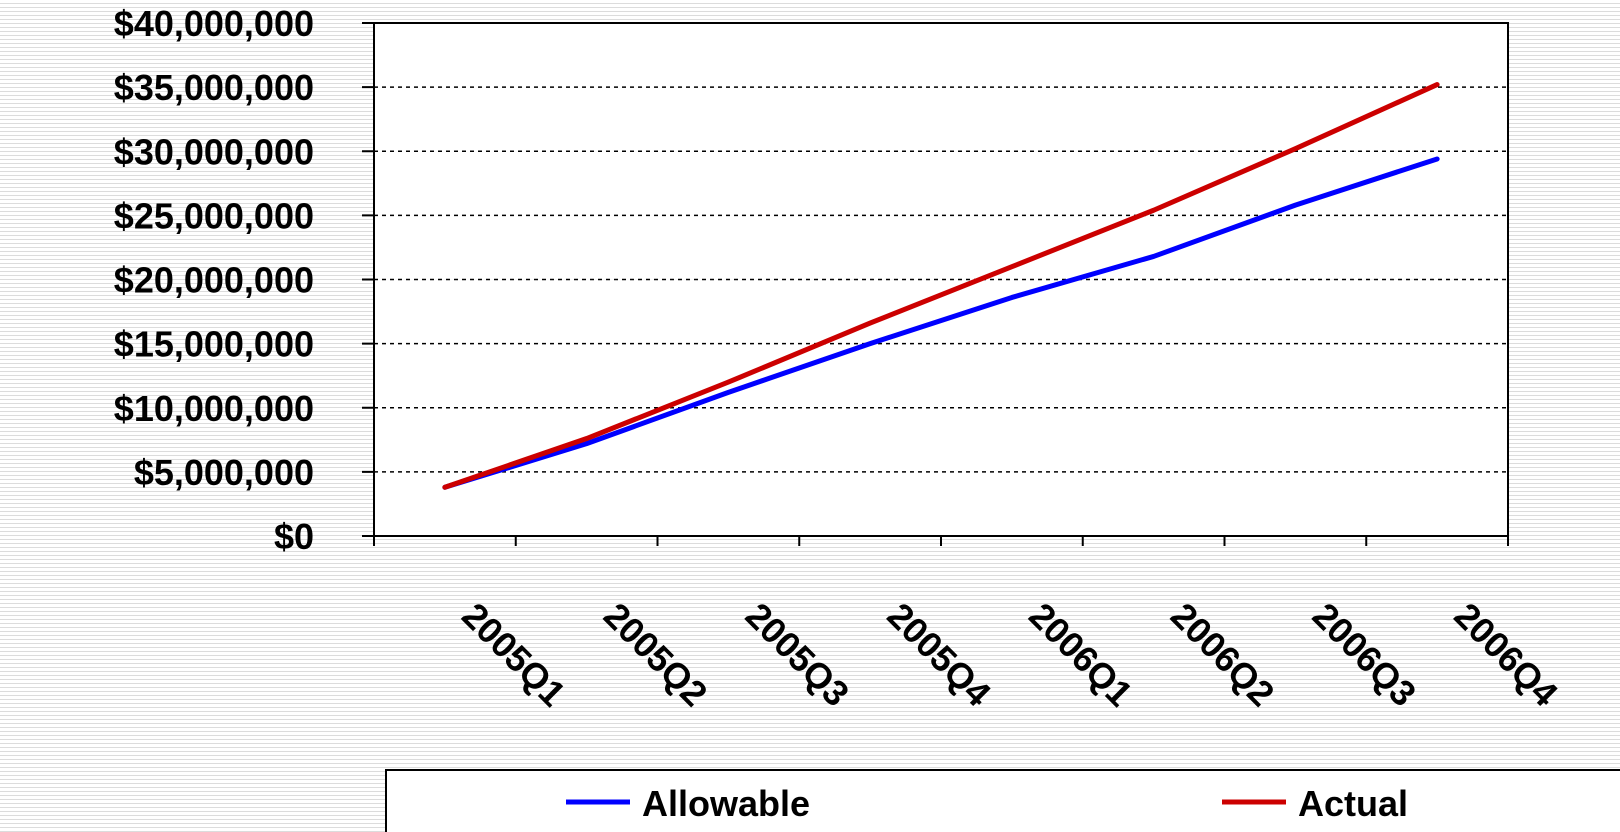  I want to click on y-tick-label: $10,000,000, so click(214, 408).